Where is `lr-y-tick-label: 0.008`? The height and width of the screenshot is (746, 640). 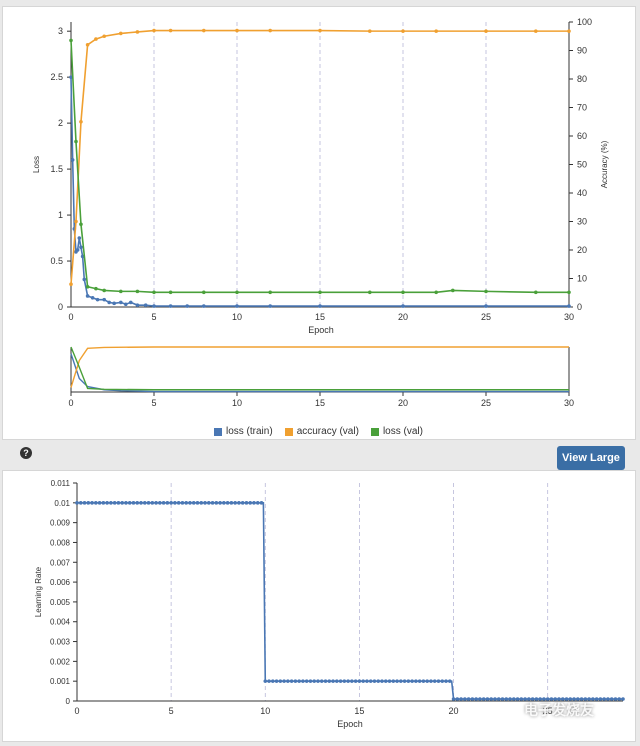
lr-y-tick-label: 0.008 is located at coordinates (60, 542).